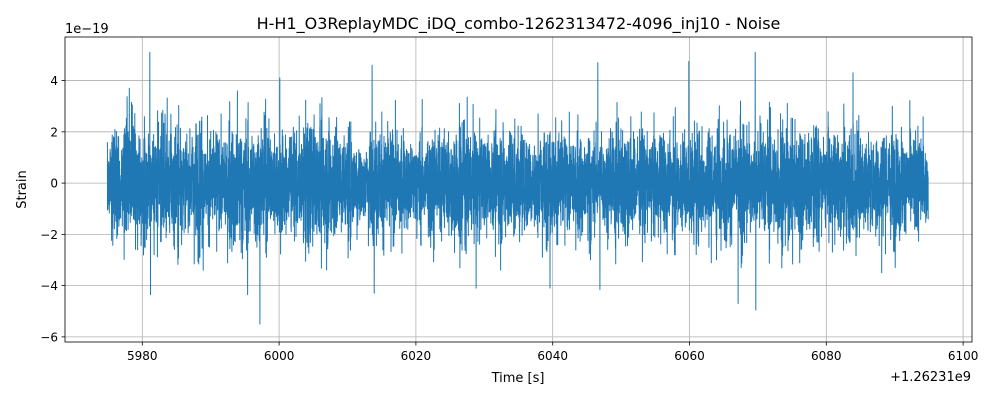 This screenshot has height=400, width=1000. What do you see at coordinates (49, 286) in the screenshot?
I see `y-tick-label: −4` at bounding box center [49, 286].